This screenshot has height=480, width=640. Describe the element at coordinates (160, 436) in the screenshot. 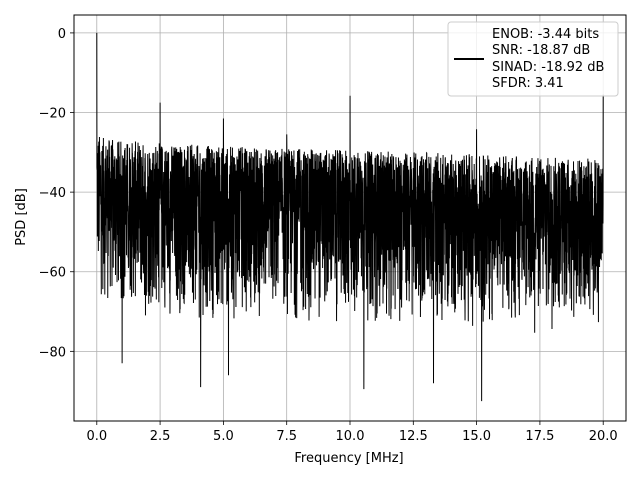

I see `x-tick-label: 2.5` at that location.